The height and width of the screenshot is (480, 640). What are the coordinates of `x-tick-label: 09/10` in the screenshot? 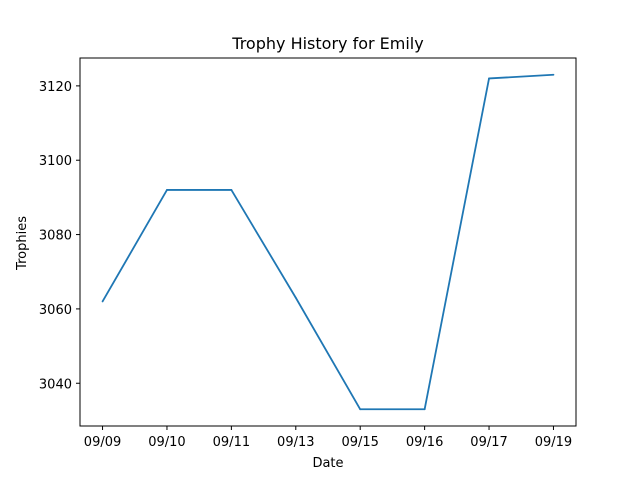 It's located at (166, 442).